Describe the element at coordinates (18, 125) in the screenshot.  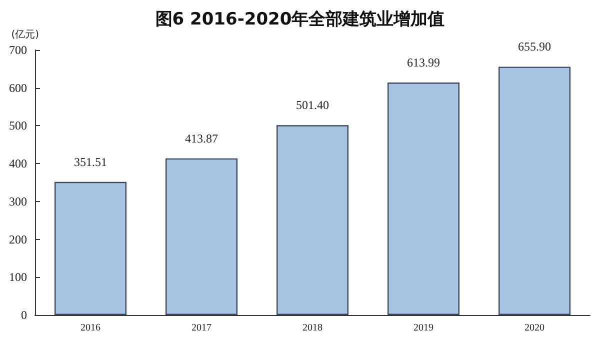
I see `y-tick-label: 500` at that location.